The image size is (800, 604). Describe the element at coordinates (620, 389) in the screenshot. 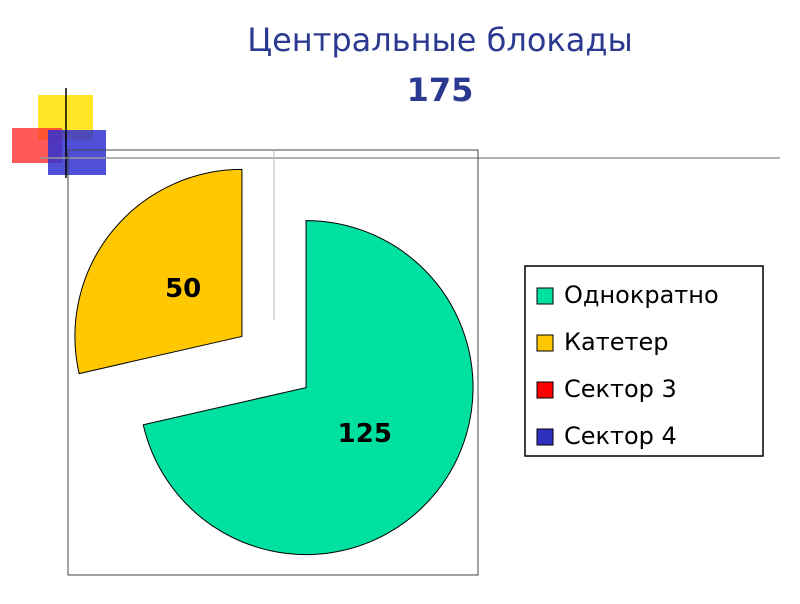

I see `legend-label: Сектор 3` at that location.